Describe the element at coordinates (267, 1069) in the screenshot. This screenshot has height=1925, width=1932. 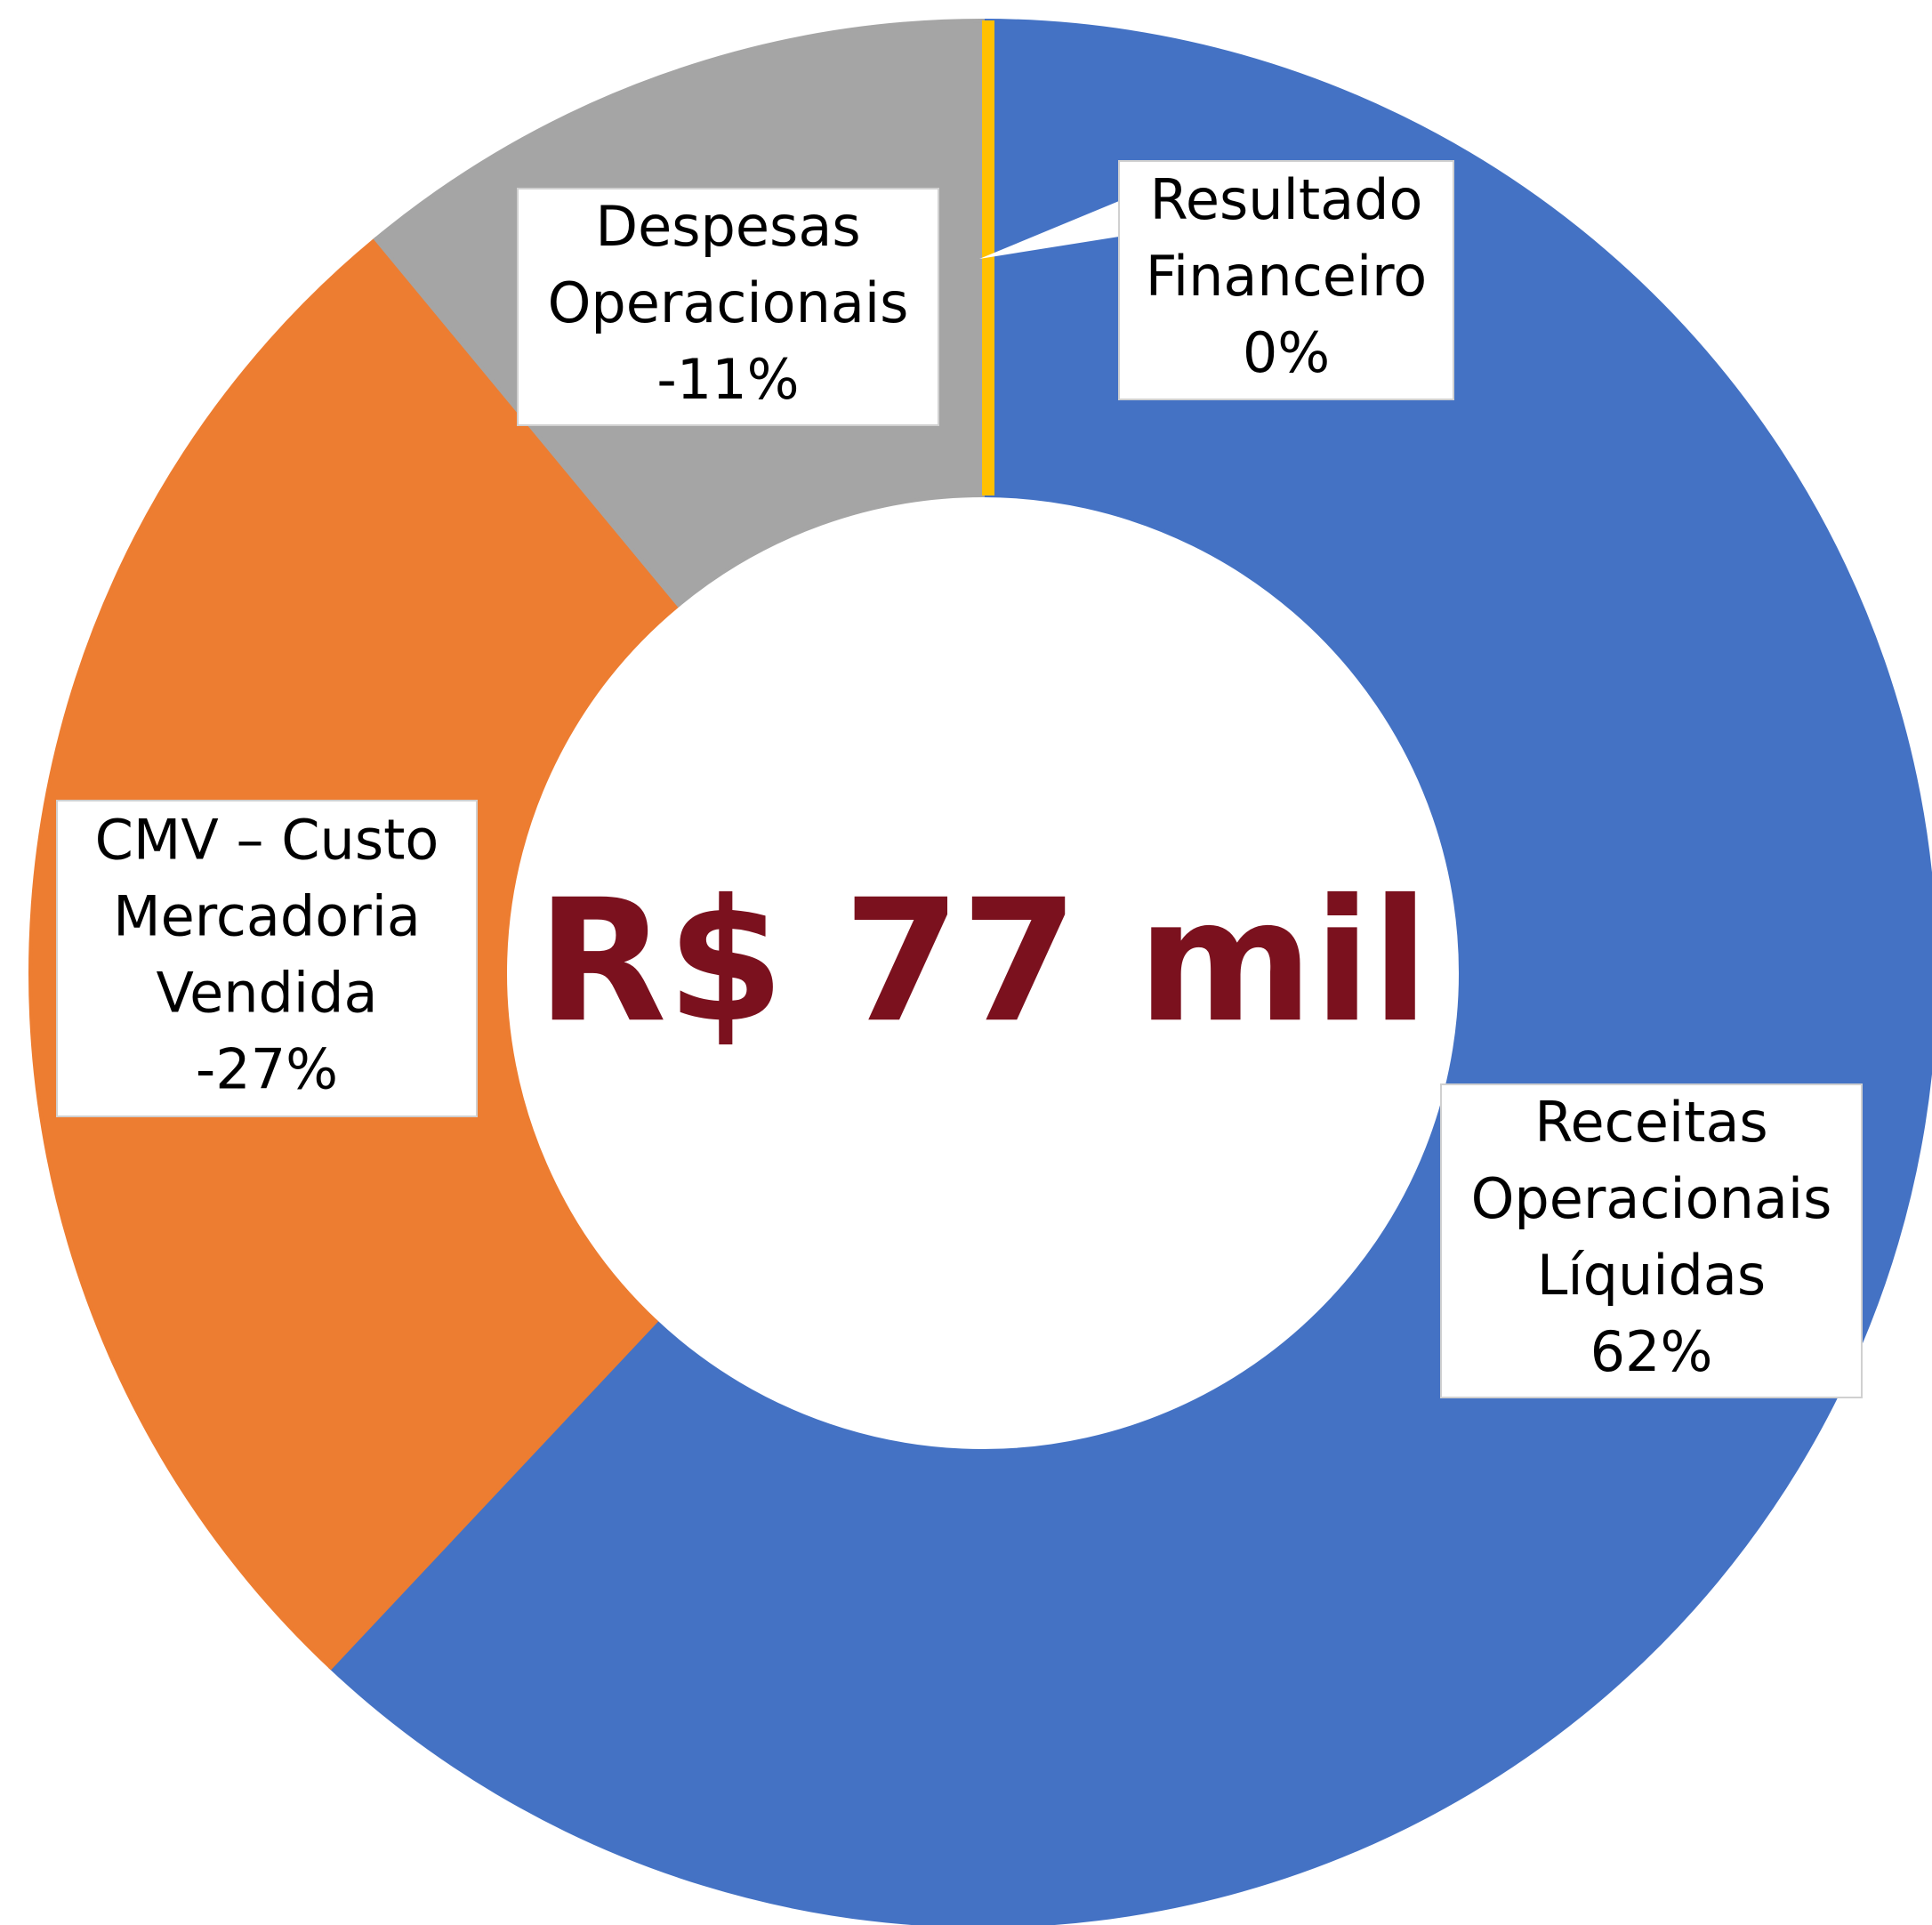
I see `value-label: -27%` at that location.